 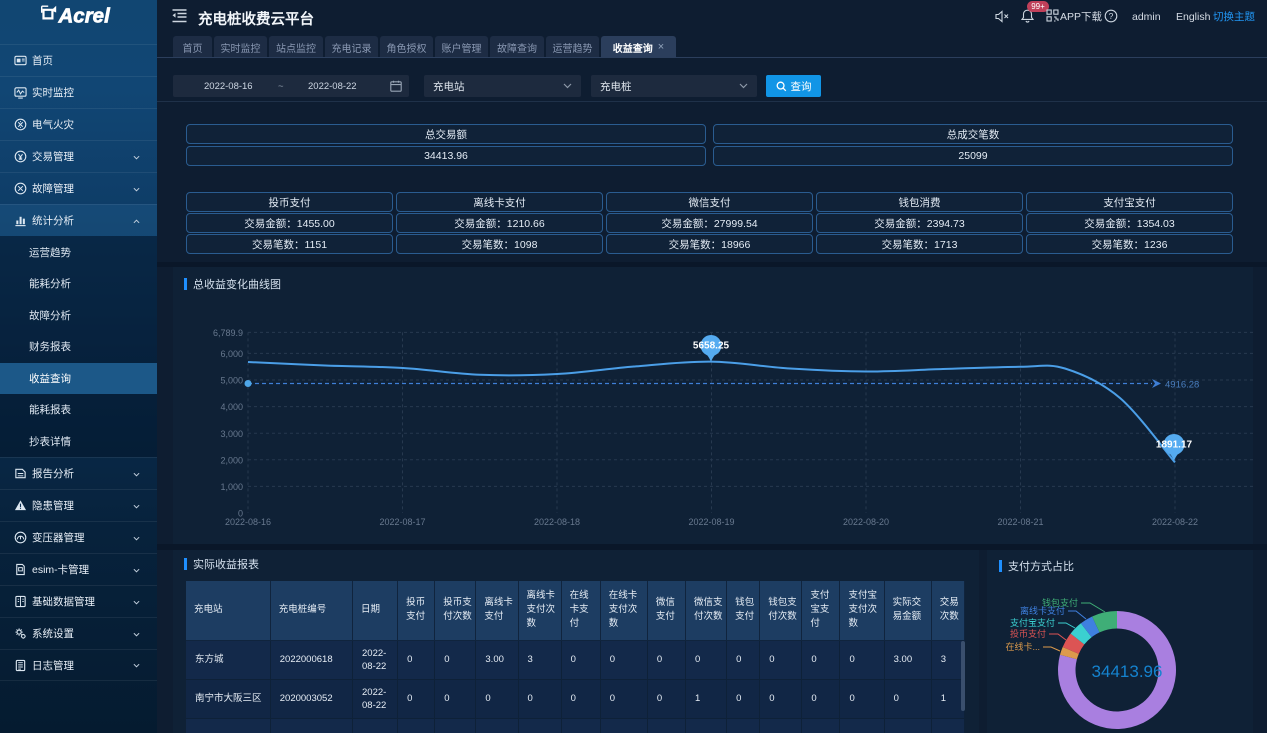 I want to click on svg-text: 4916.28, so click(x=1182, y=385).